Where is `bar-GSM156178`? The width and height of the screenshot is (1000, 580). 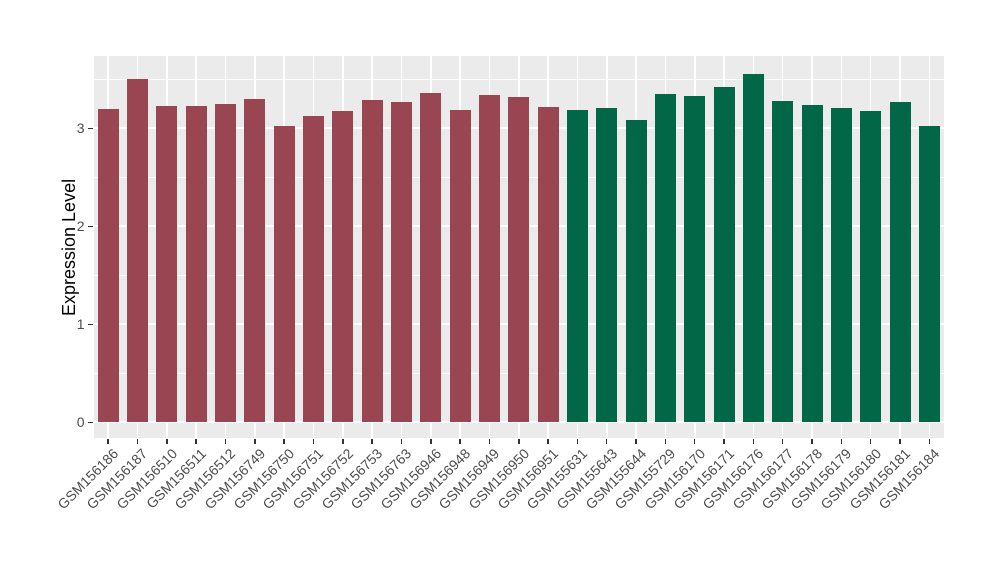
bar-GSM156178 is located at coordinates (812, 263).